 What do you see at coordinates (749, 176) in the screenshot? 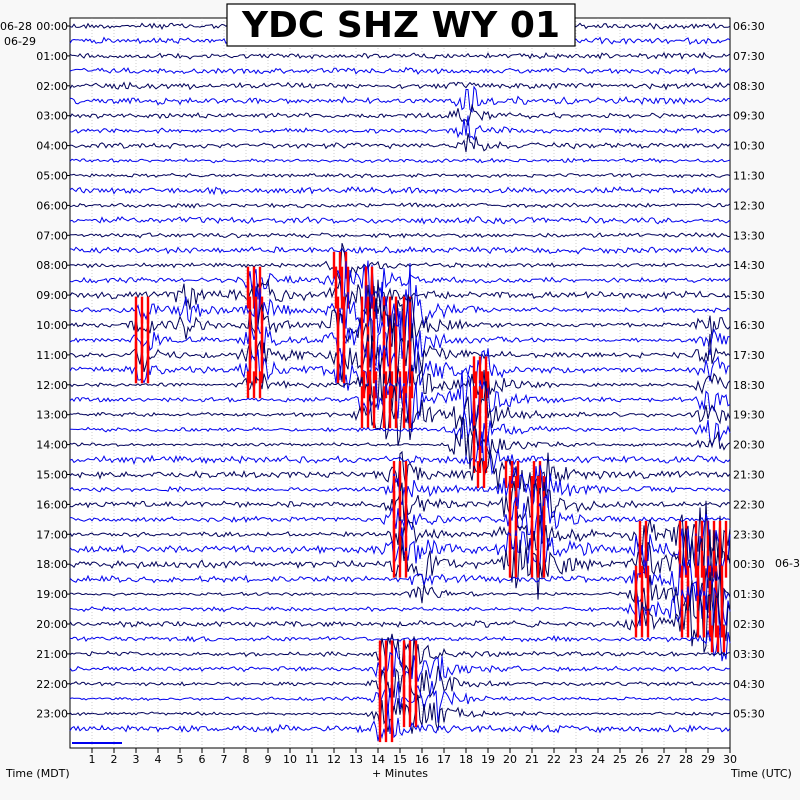
I see `right-hour-label-11:30: 11:30` at bounding box center [749, 176].